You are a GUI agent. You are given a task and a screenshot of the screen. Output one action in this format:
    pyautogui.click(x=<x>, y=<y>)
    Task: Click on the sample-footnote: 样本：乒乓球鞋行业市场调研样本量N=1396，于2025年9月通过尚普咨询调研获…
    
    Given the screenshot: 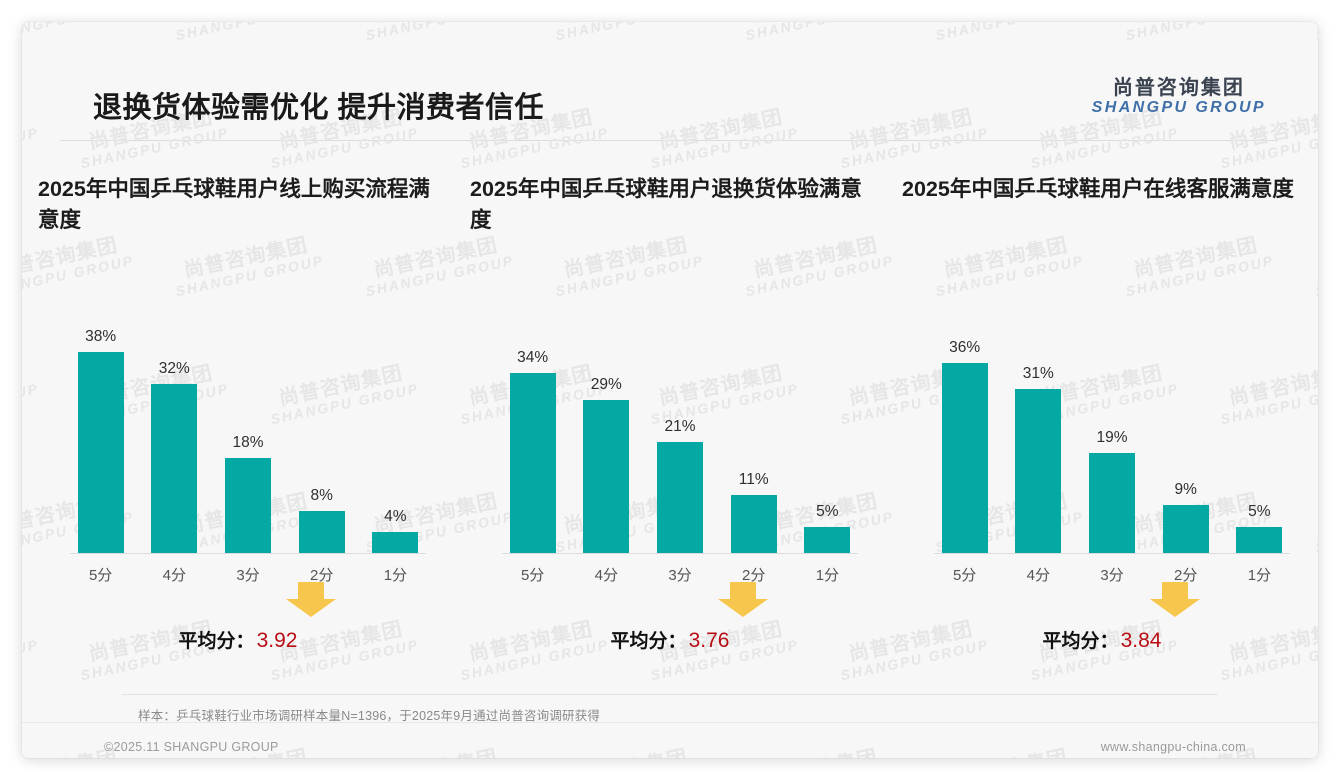 What is the action you would take?
    pyautogui.click(x=369, y=716)
    